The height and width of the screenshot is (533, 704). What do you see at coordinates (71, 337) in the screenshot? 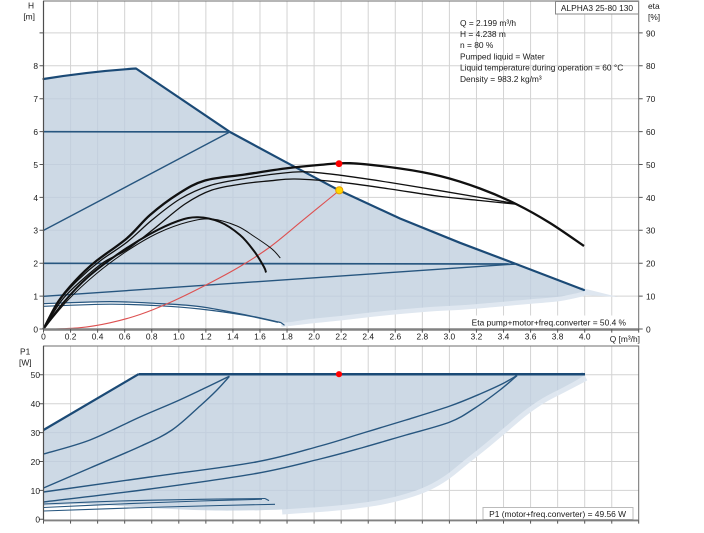
I see `svg-text: 0.2` at bounding box center [71, 337].